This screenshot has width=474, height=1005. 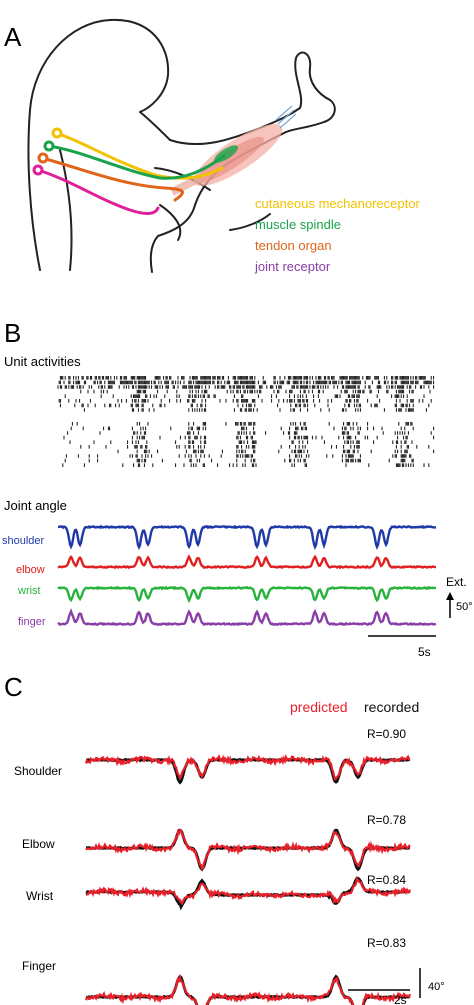 What do you see at coordinates (47, 151) in the screenshot?
I see `nerve-endings` at bounding box center [47, 151].